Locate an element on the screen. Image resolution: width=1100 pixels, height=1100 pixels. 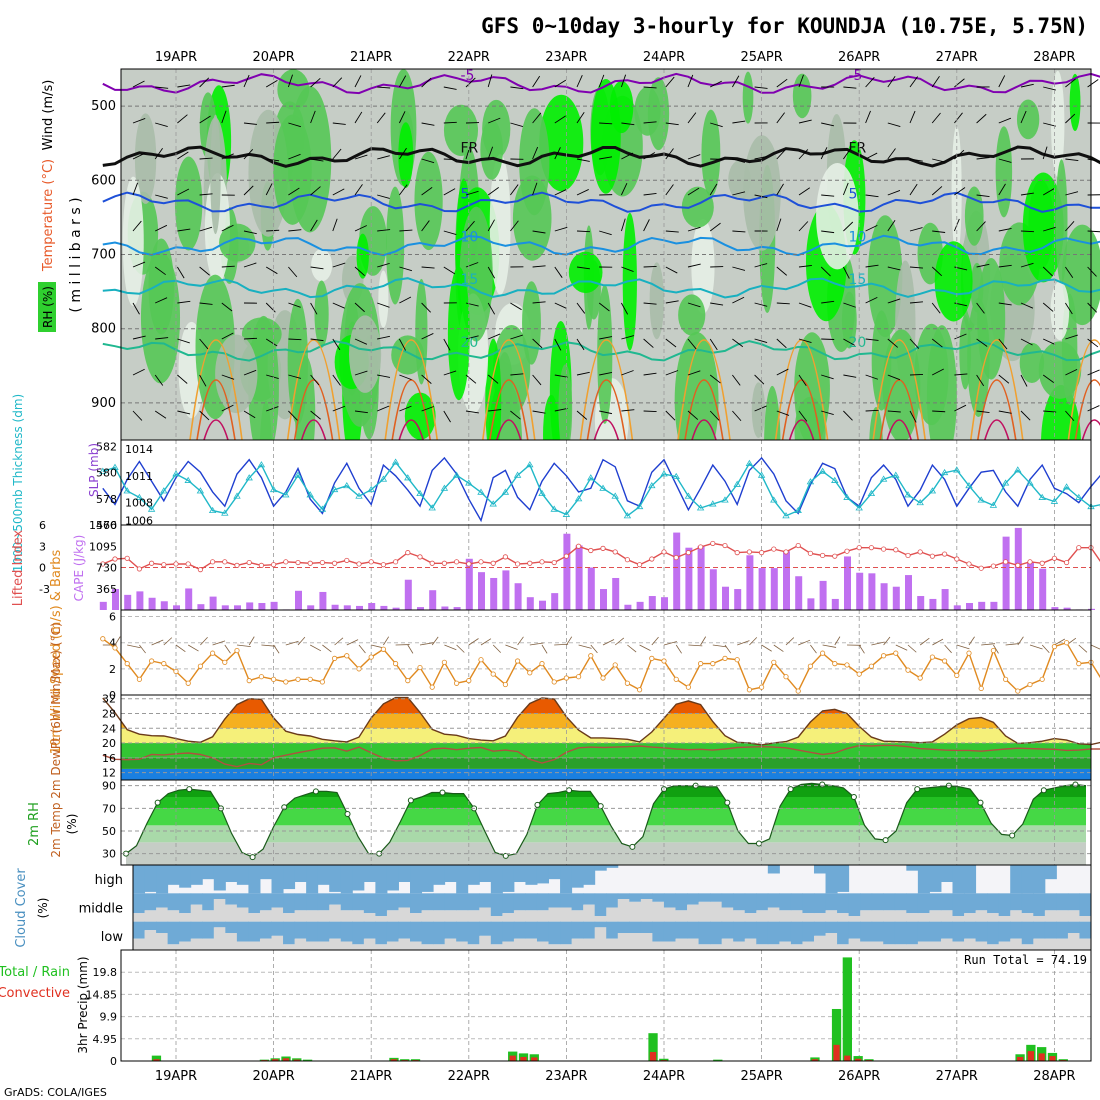
precip-tick: 4.95 is located at coordinates (105, 1039).